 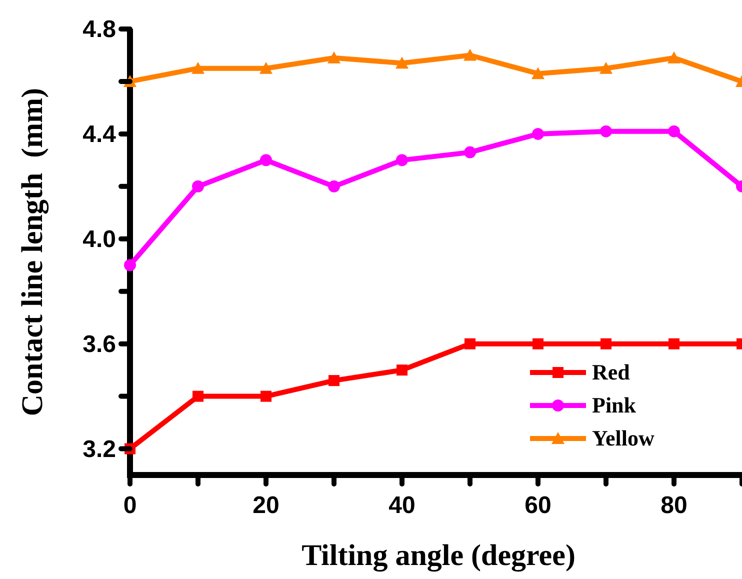 I want to click on legend-label: Pink, so click(x=614, y=405).